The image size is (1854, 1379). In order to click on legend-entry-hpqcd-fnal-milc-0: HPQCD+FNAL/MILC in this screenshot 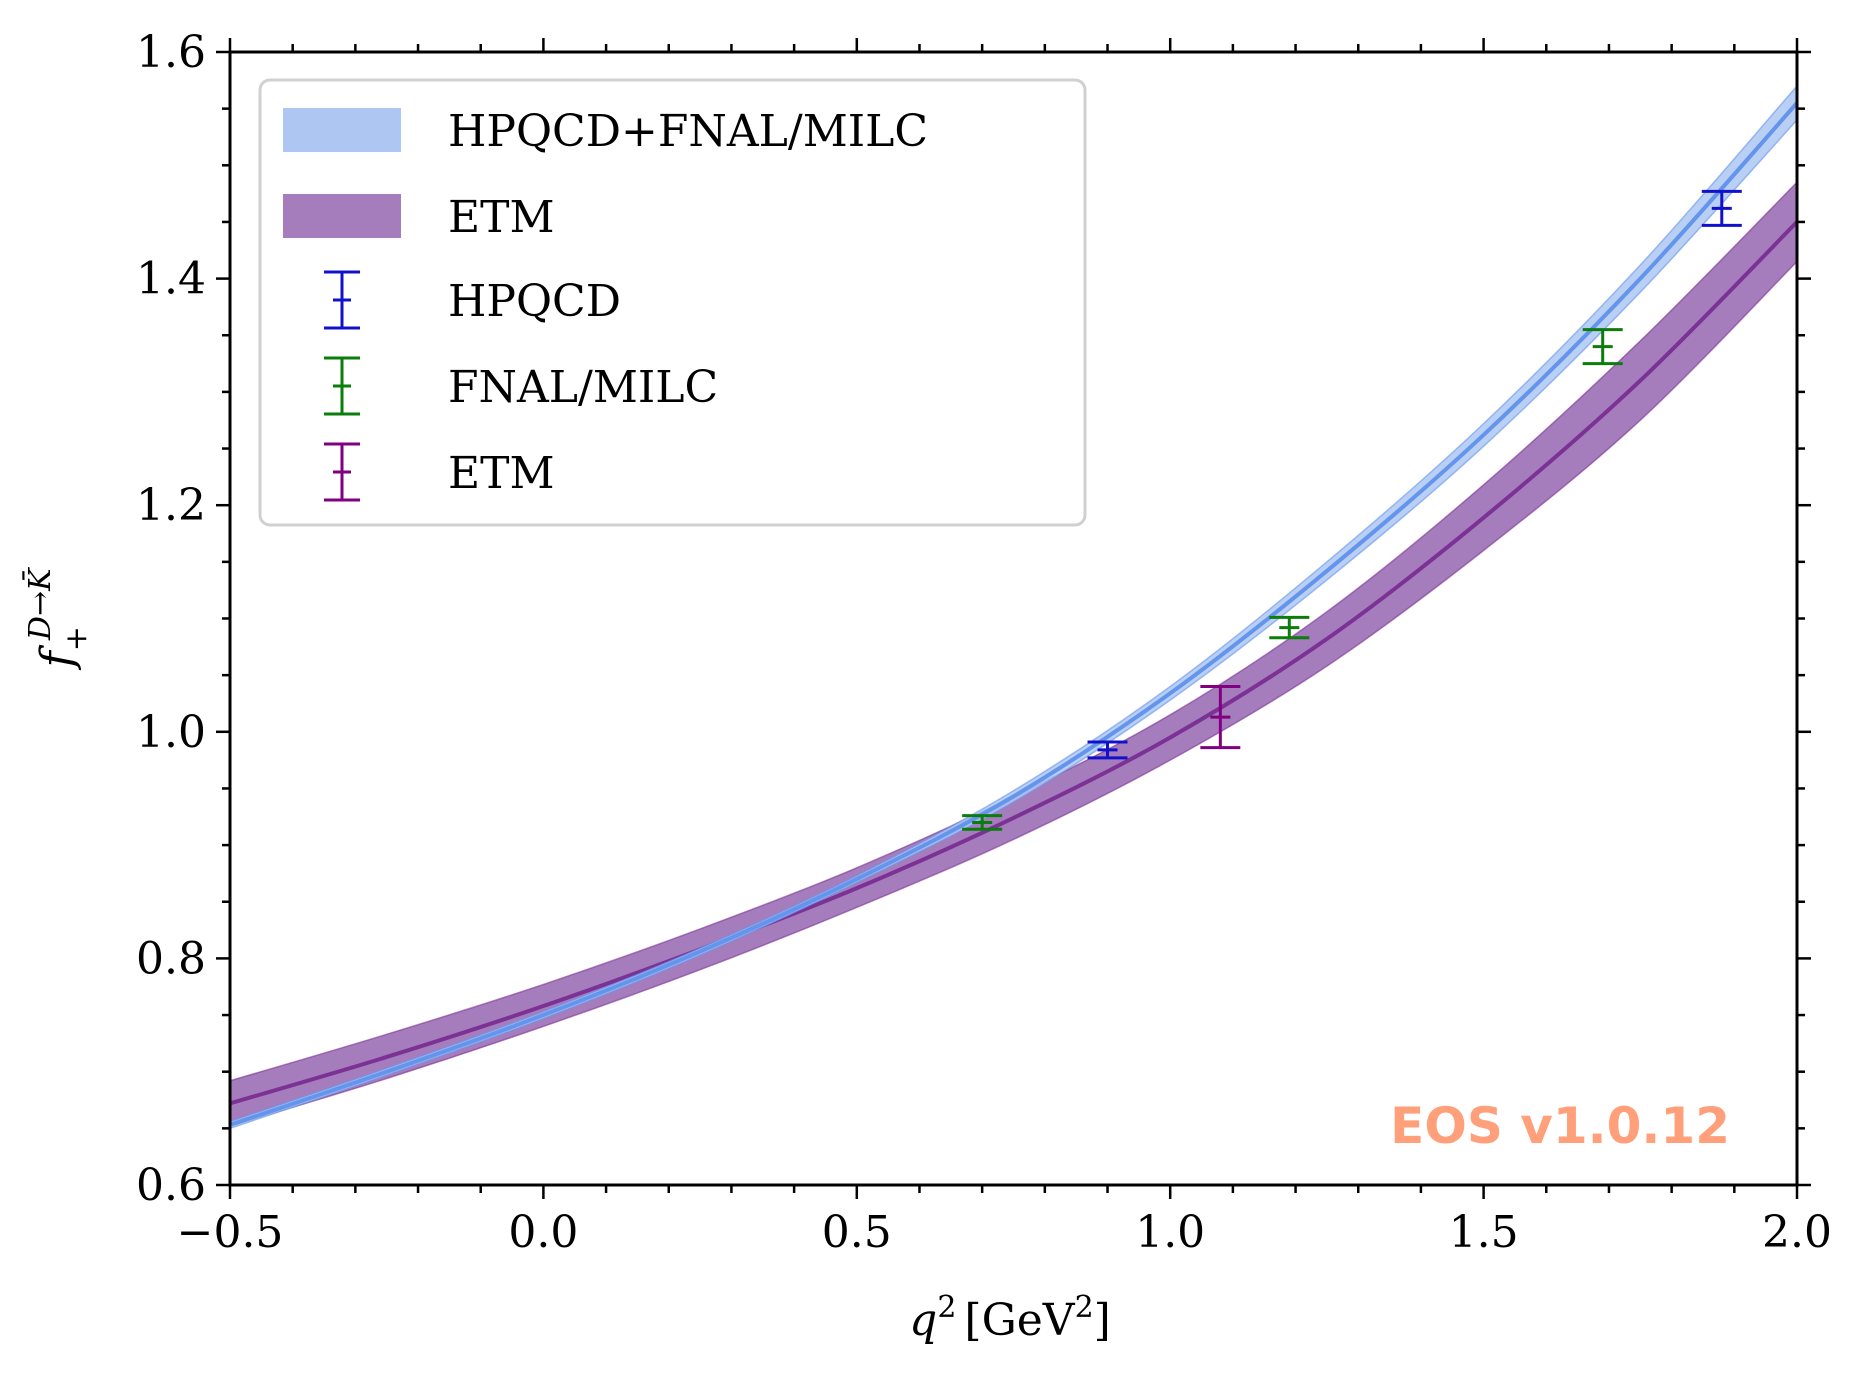, I will do `click(605, 131)`.